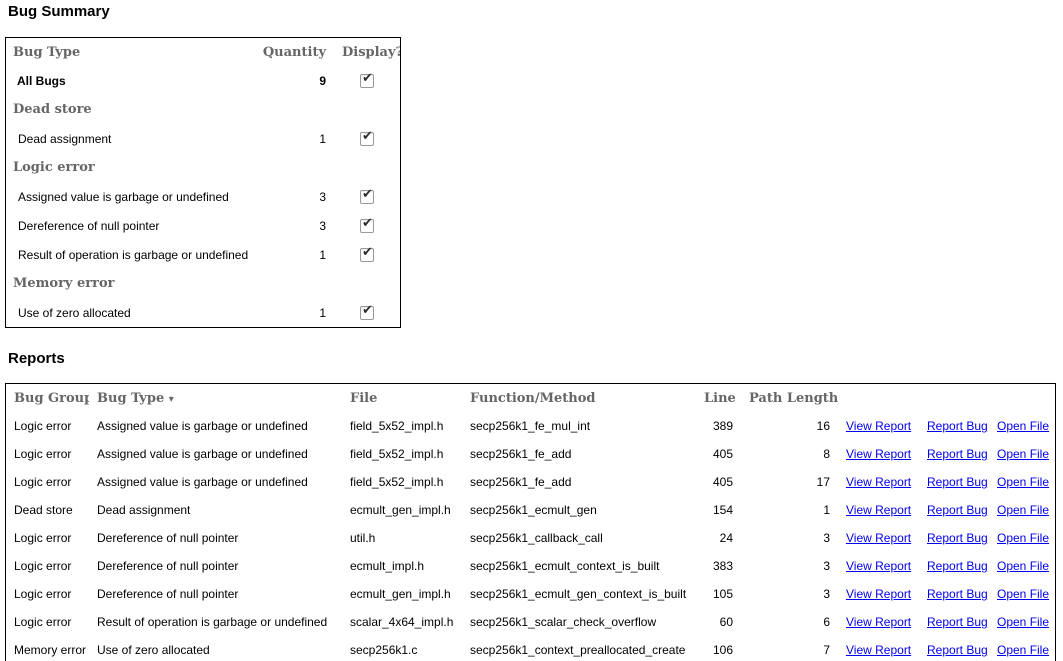 This screenshot has width=1063, height=661. Describe the element at coordinates (36, 358) in the screenshot. I see `reports-title: Reports` at that location.